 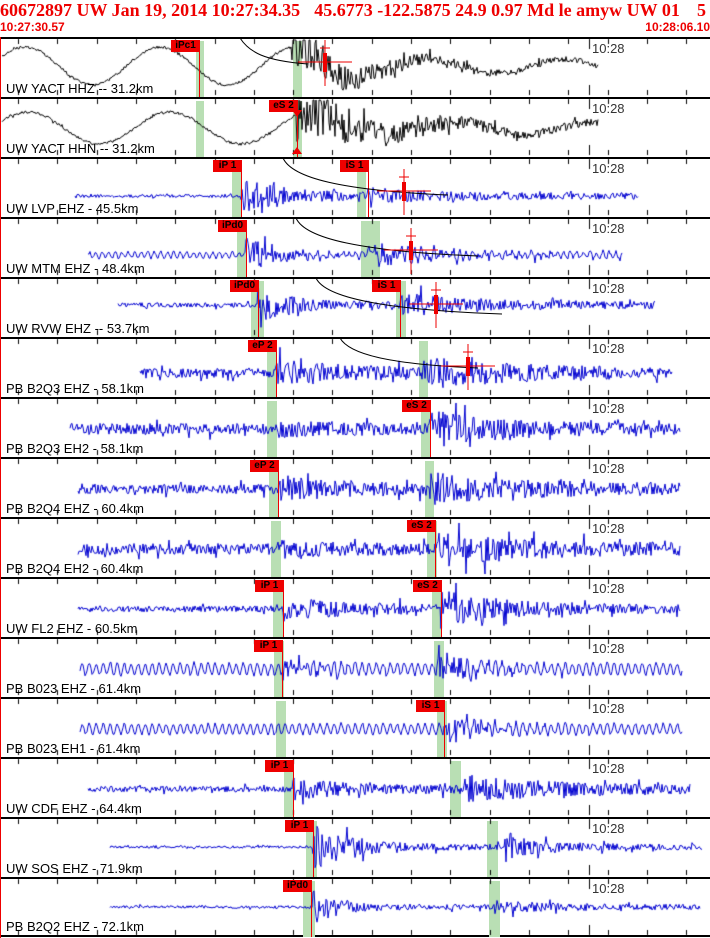 I want to click on trace-panel-14: iP 1 UW SOS EHZ - 71.9km 10:28, so click(x=355, y=847).